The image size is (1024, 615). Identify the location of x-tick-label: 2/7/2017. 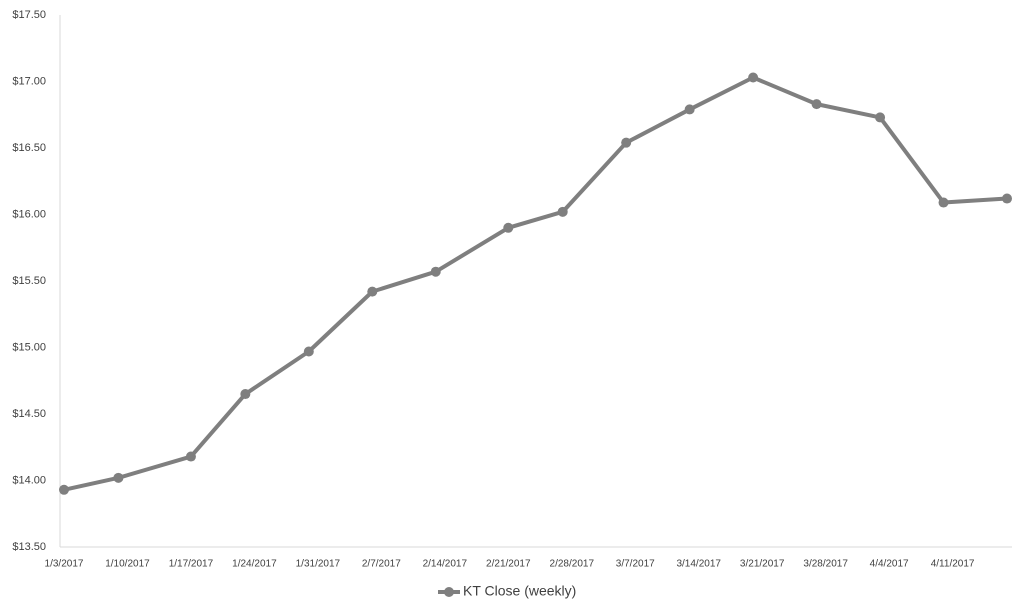
(381, 564).